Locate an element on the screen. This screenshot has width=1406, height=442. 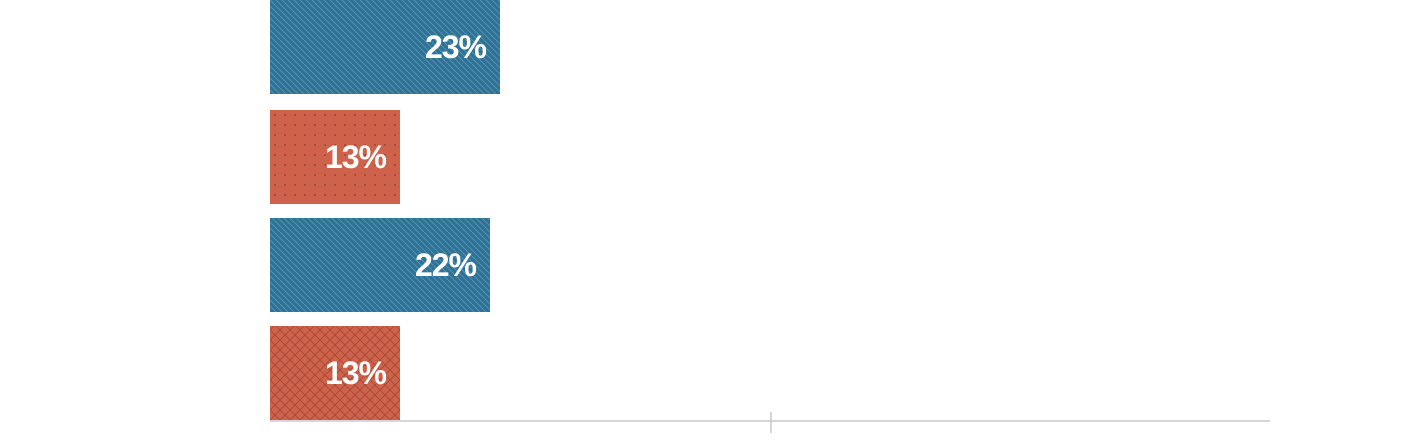
data-label-1: 23% is located at coordinates (456, 47).